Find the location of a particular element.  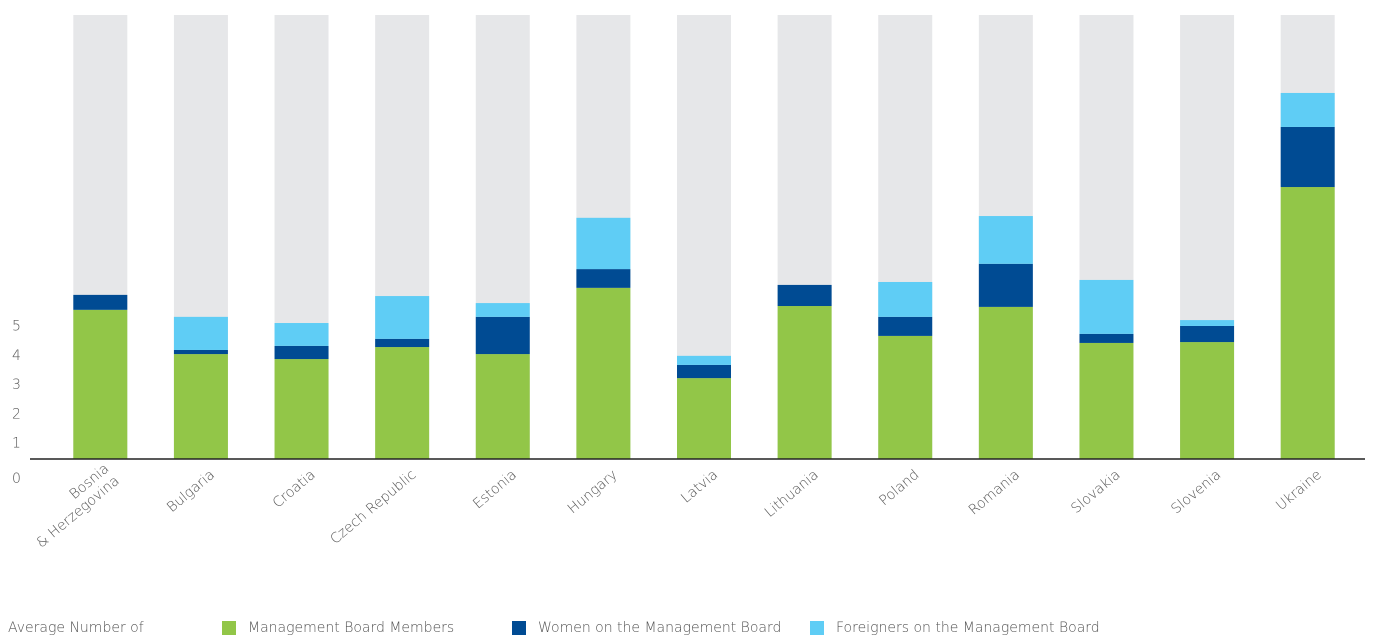

legend-label: Foreigners on the Management Board is located at coordinates (968, 628).